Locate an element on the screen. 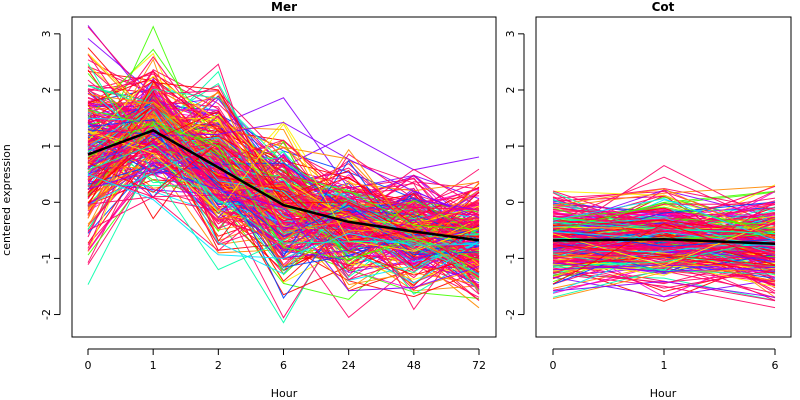 This screenshot has width=800, height=400. panel-cot-profiles is located at coordinates (664, 237).